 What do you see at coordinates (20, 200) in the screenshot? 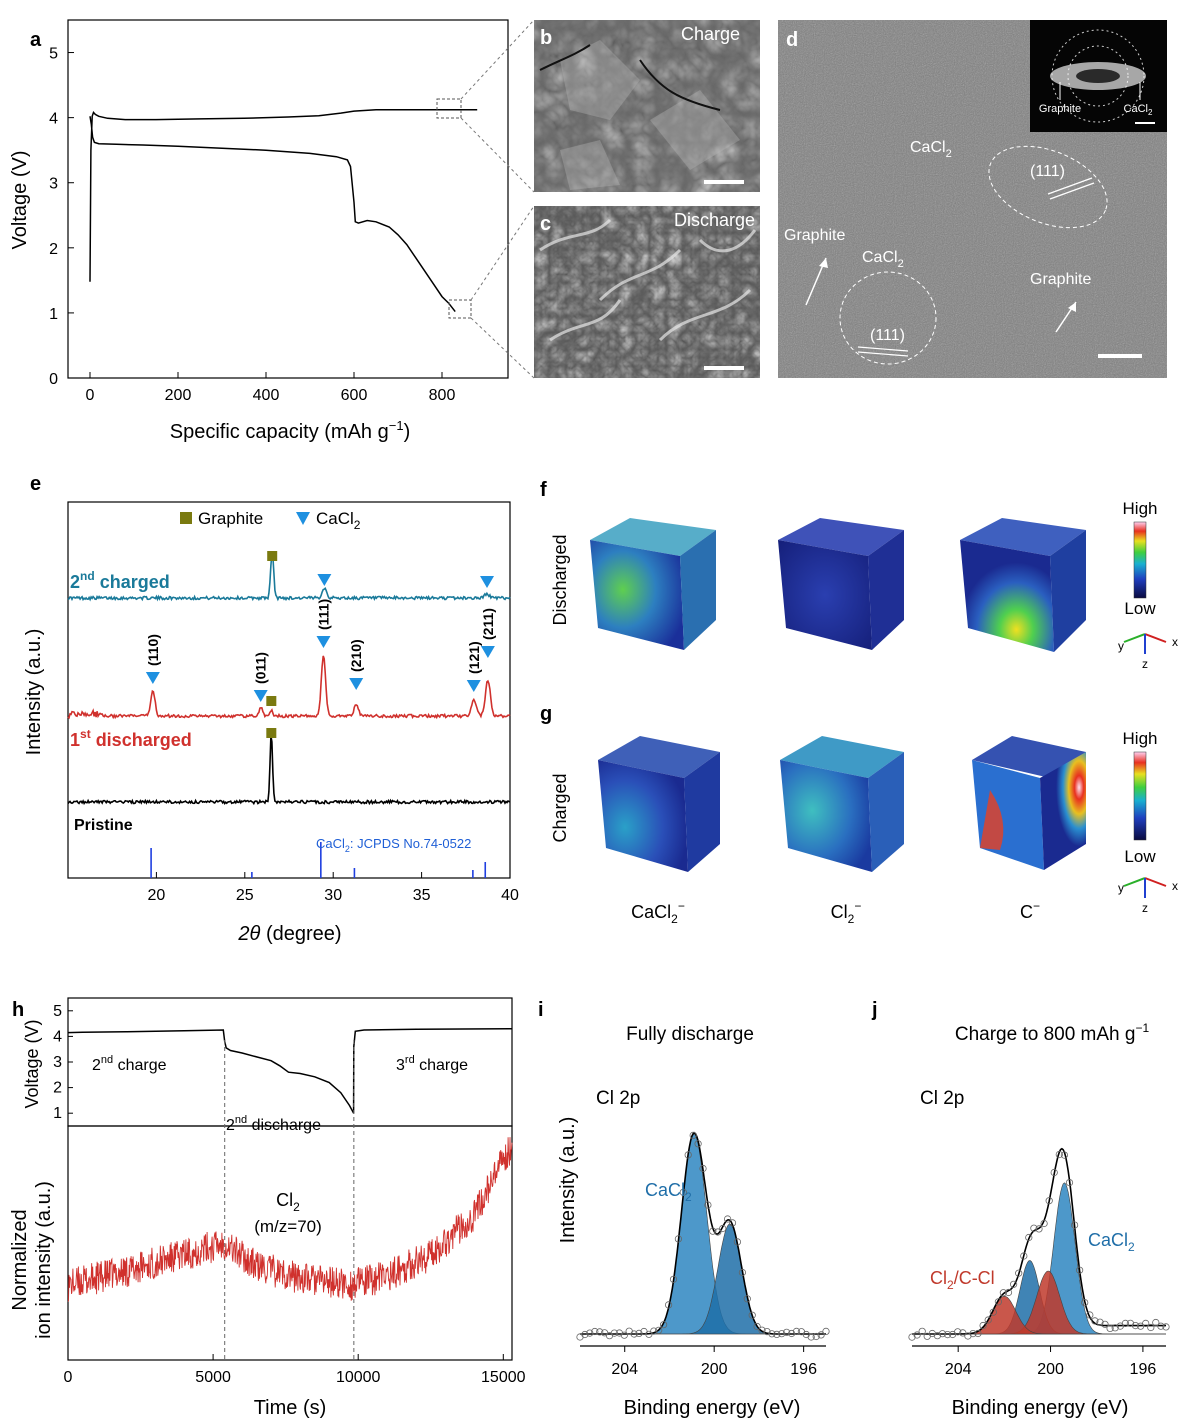
I see `chart-a-ylabel: Voltage (V)` at bounding box center [20, 200].